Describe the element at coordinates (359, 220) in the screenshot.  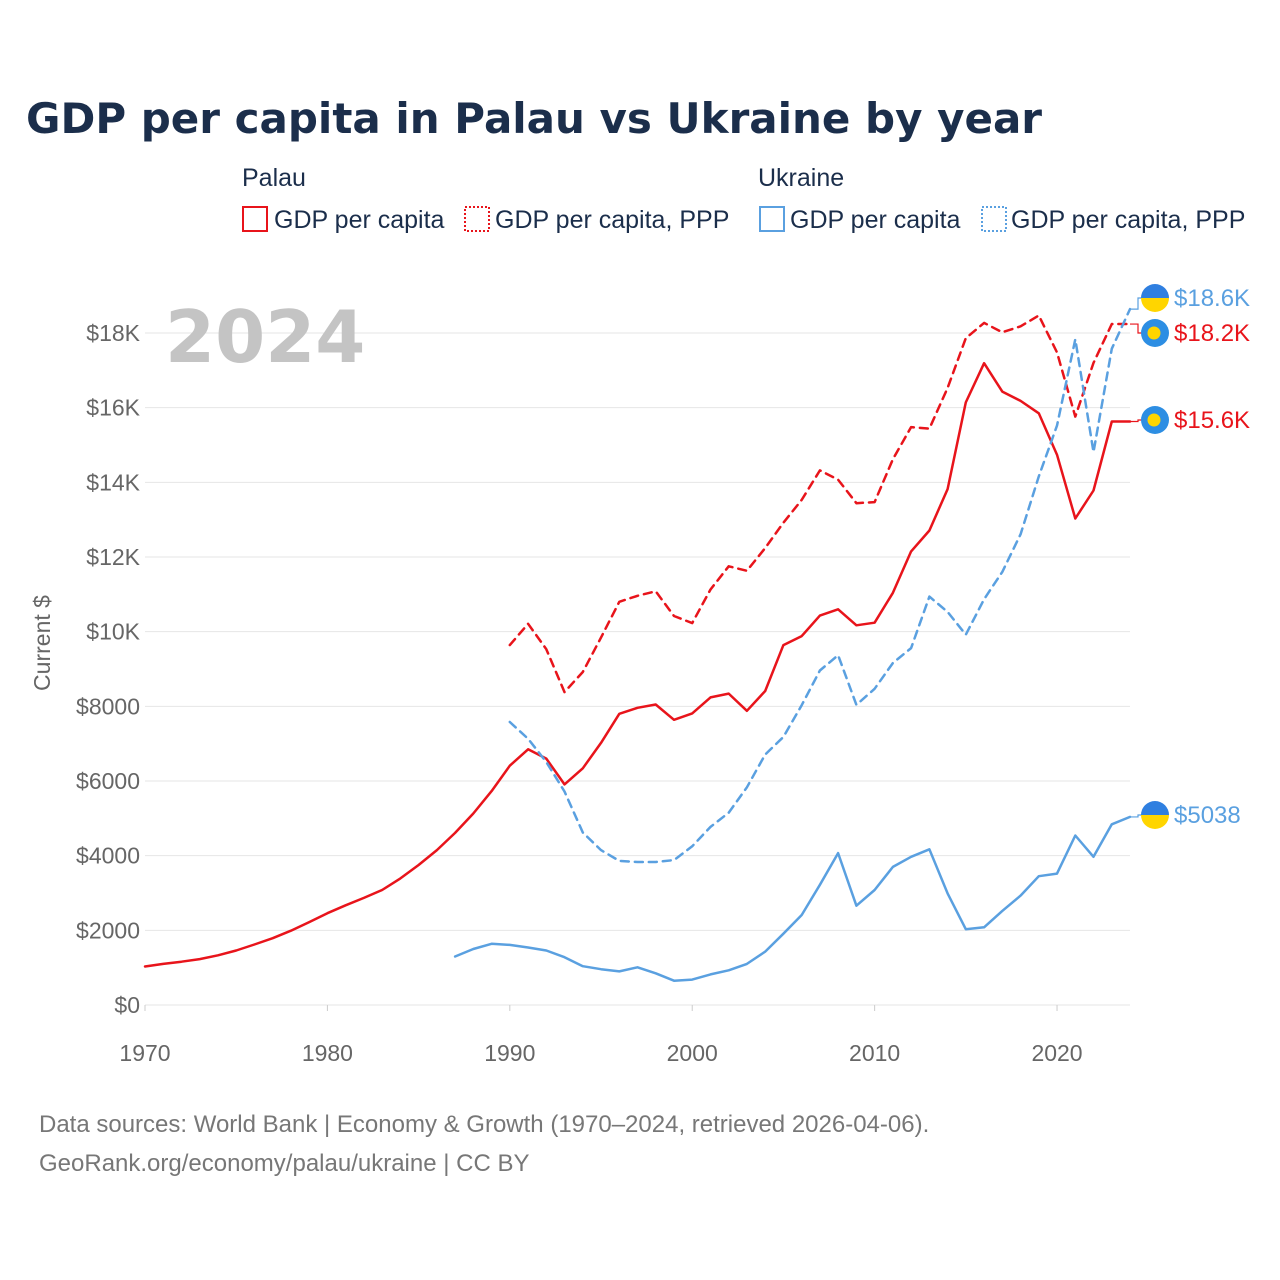
I see `legend-label-palau-gdp: GDP per capita` at that location.